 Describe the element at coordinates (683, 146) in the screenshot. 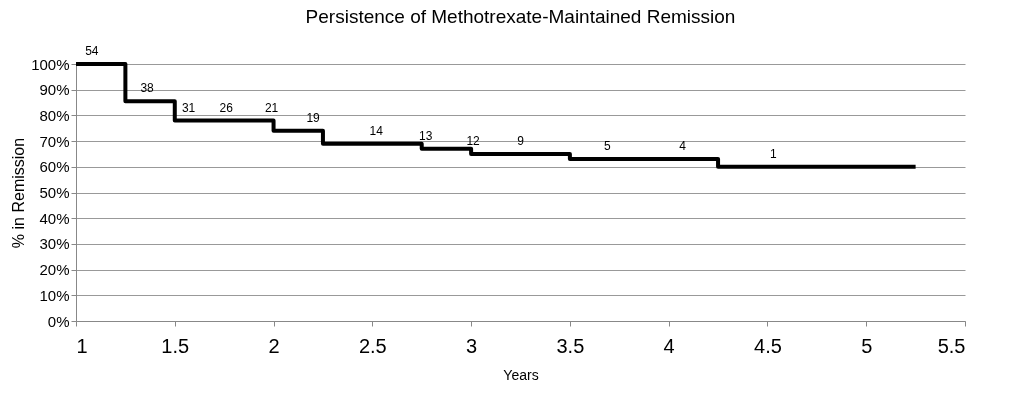

I see `annotation: 4` at that location.